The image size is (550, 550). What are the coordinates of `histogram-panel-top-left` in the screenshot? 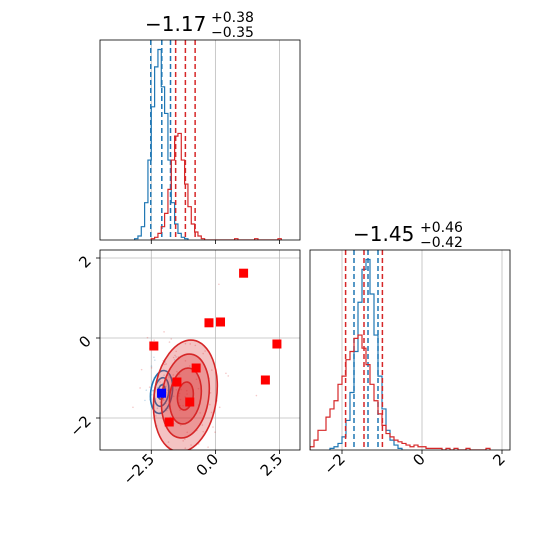 It's located at (200, 141).